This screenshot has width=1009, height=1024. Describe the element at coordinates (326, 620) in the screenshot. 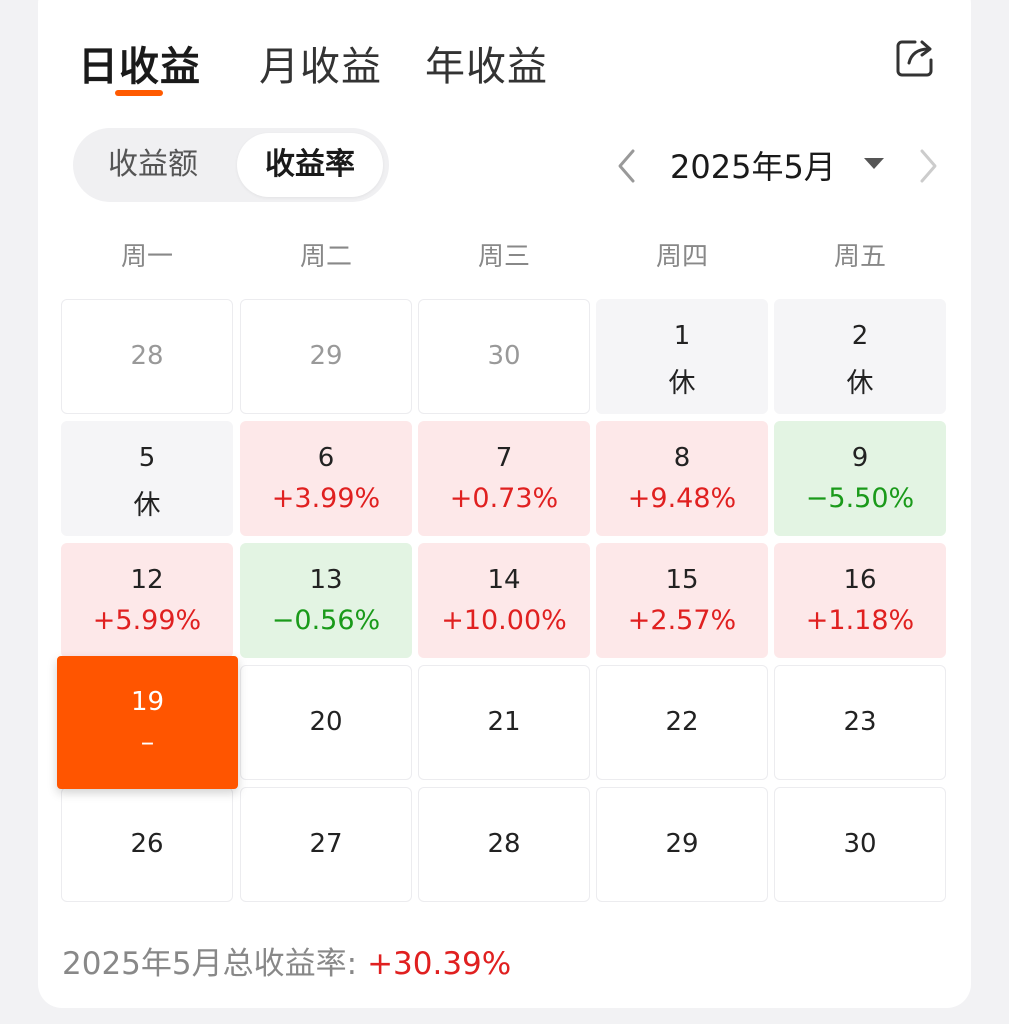

I see `calendar-day-value: −0.56%` at that location.